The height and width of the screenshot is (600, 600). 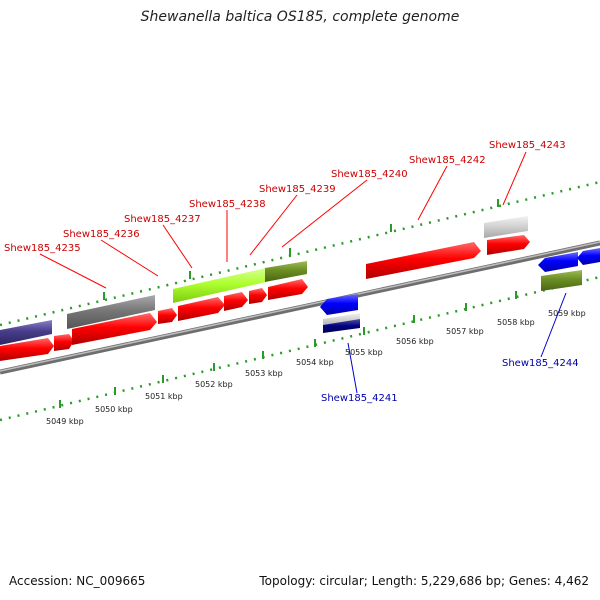 I want to click on reverse-genes, so click(x=460, y=290).